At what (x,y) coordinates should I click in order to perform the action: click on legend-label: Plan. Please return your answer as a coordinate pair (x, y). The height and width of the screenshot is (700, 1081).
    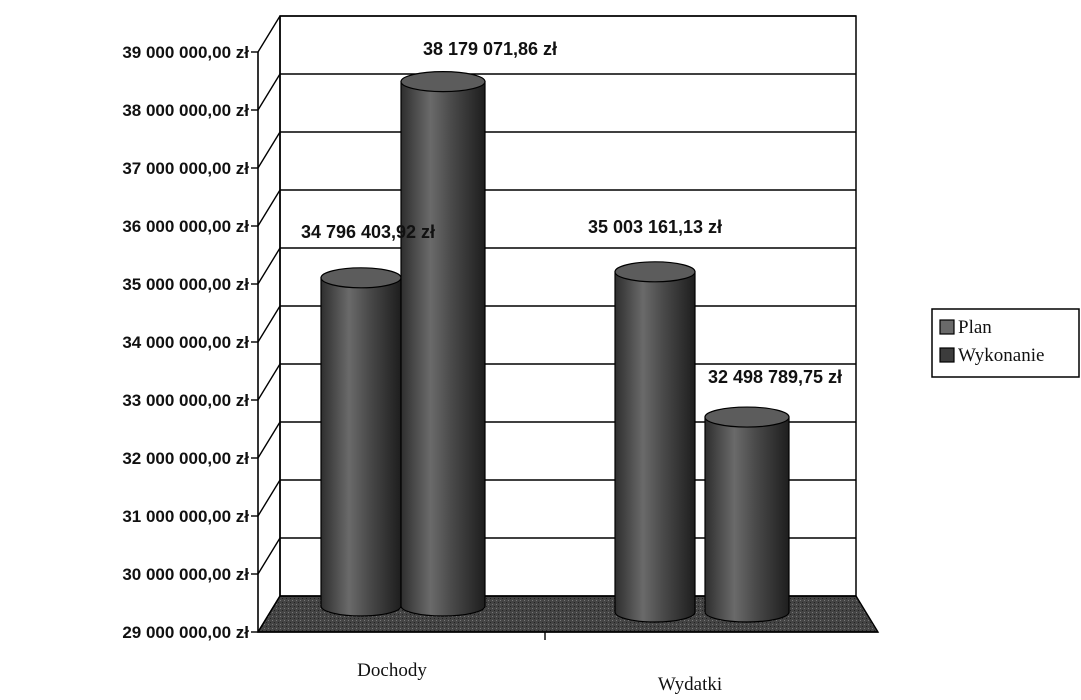
    Looking at the image, I should click on (975, 327).